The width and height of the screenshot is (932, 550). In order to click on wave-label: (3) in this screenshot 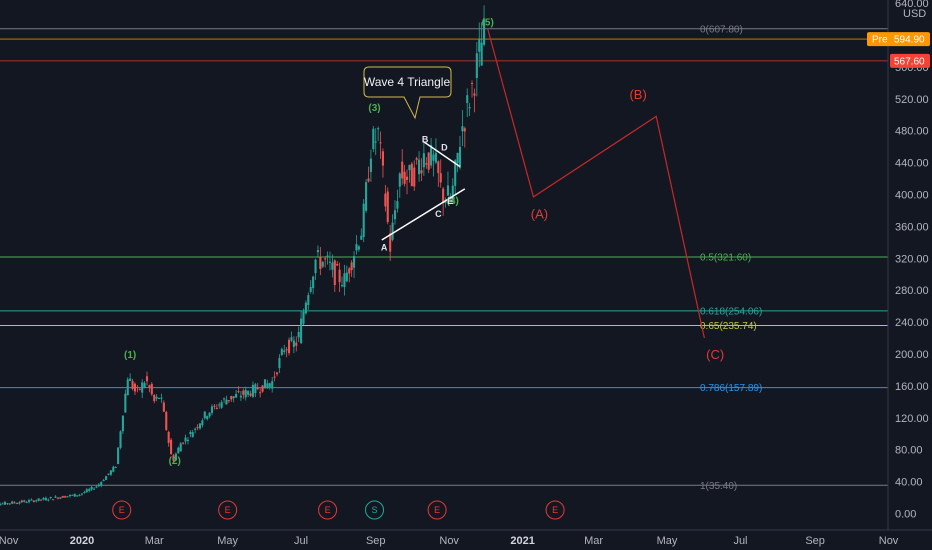, I will do `click(374, 108)`.